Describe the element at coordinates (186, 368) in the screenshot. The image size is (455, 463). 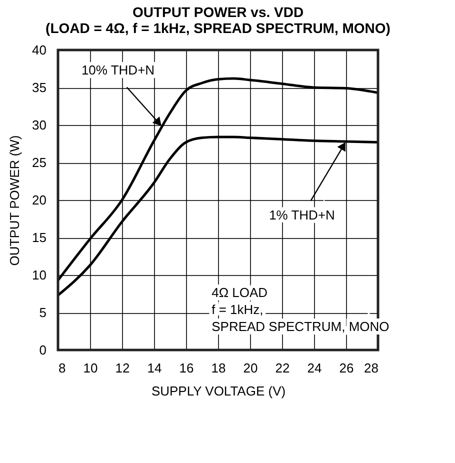
I see `x-tick-label: 16` at that location.